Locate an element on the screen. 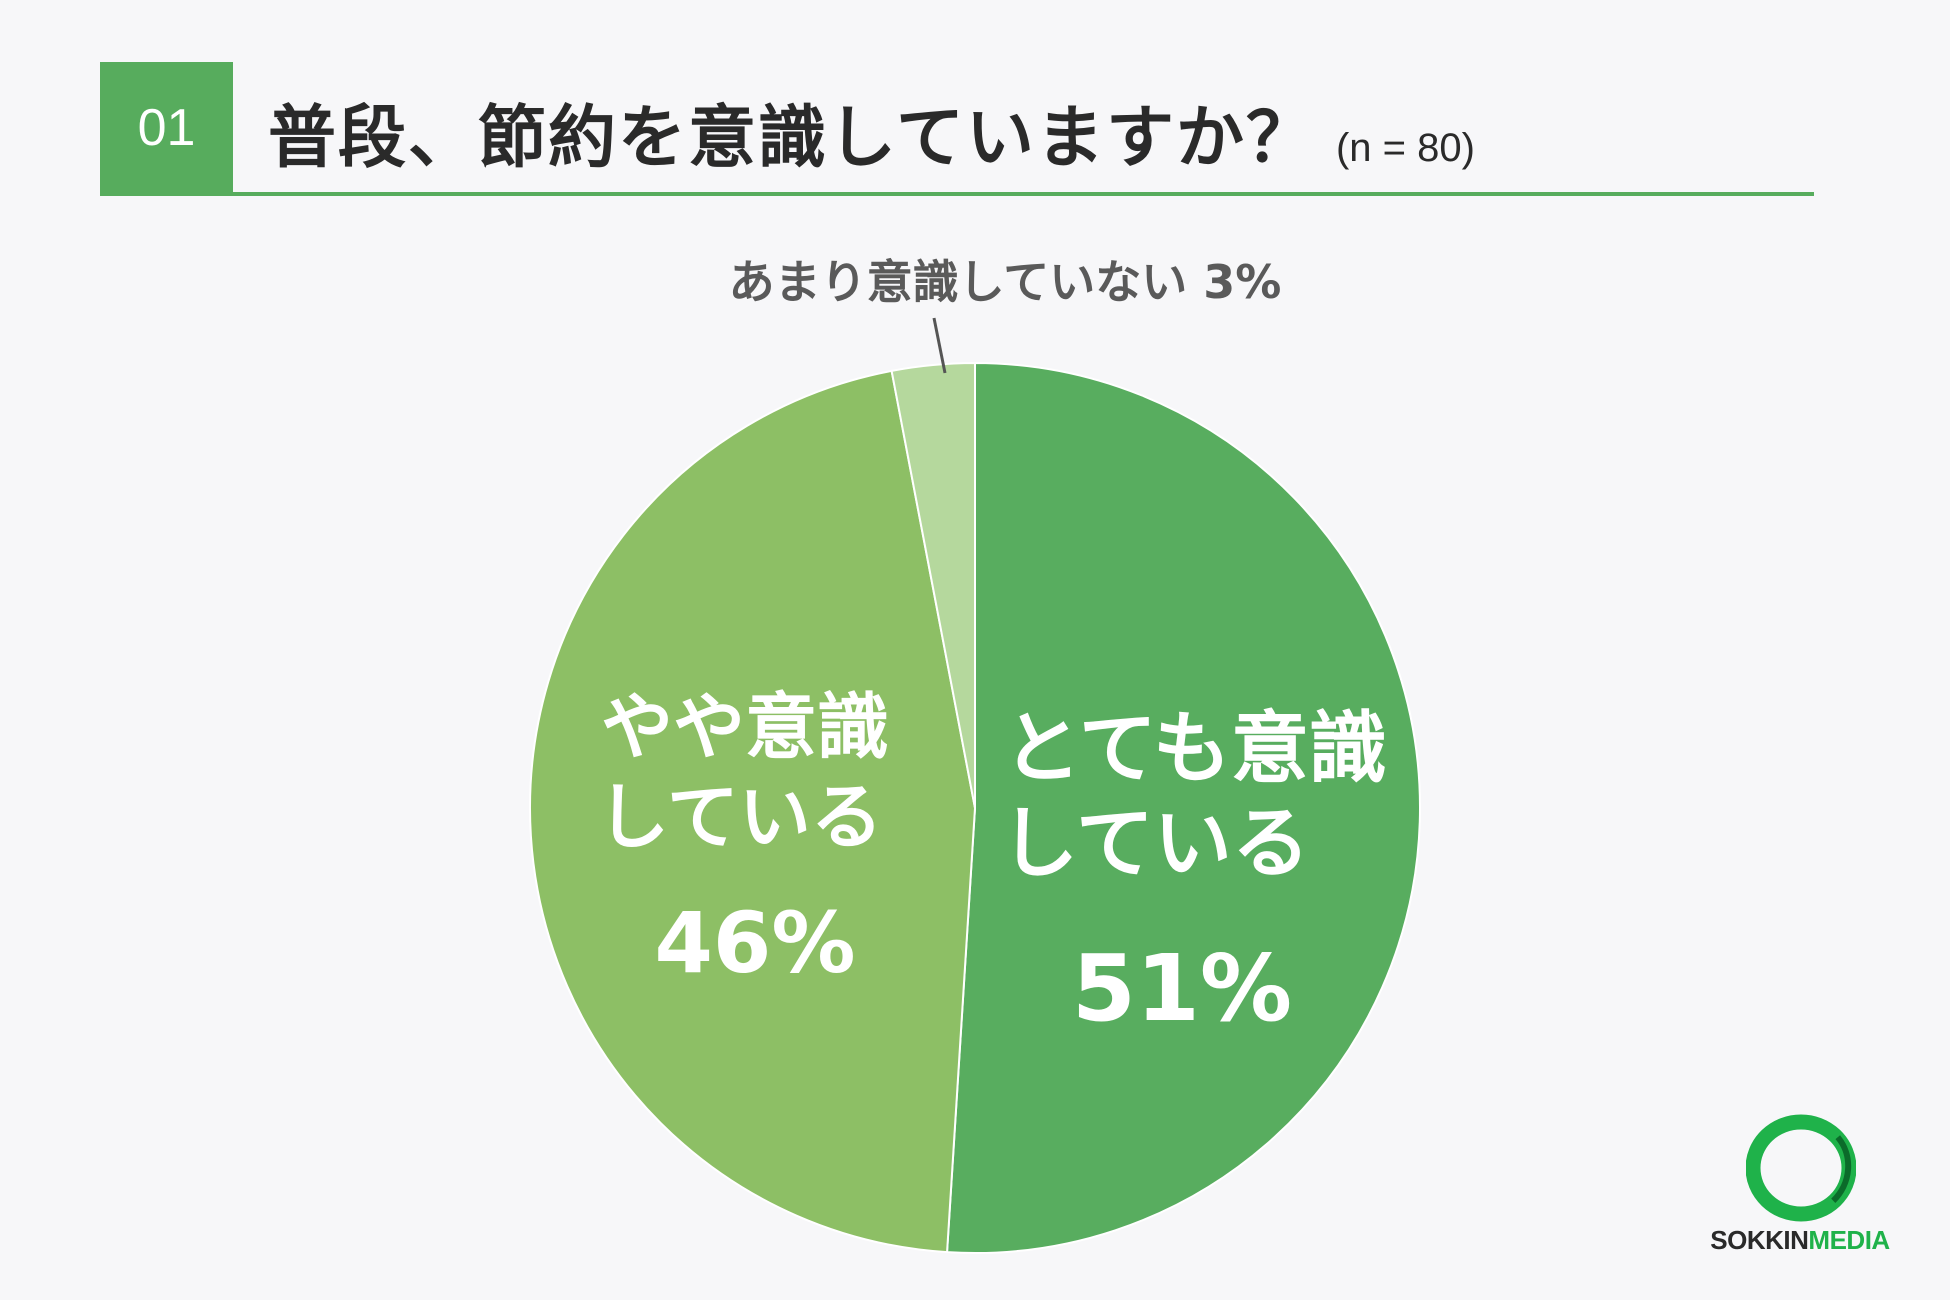 Image resolution: width=1950 pixels, height=1300 pixels. logo-wordmark: SOKKINMEDIA is located at coordinates (1800, 1240).